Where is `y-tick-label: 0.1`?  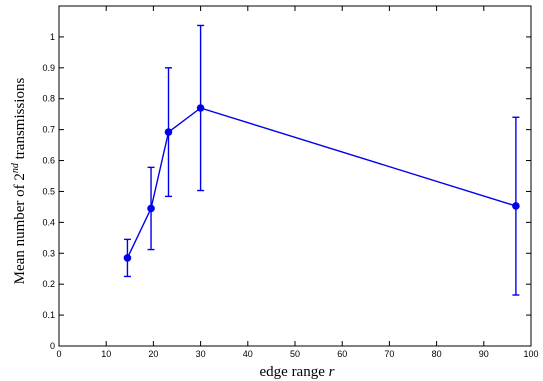
y-tick-label: 0.1 is located at coordinates (48, 315).